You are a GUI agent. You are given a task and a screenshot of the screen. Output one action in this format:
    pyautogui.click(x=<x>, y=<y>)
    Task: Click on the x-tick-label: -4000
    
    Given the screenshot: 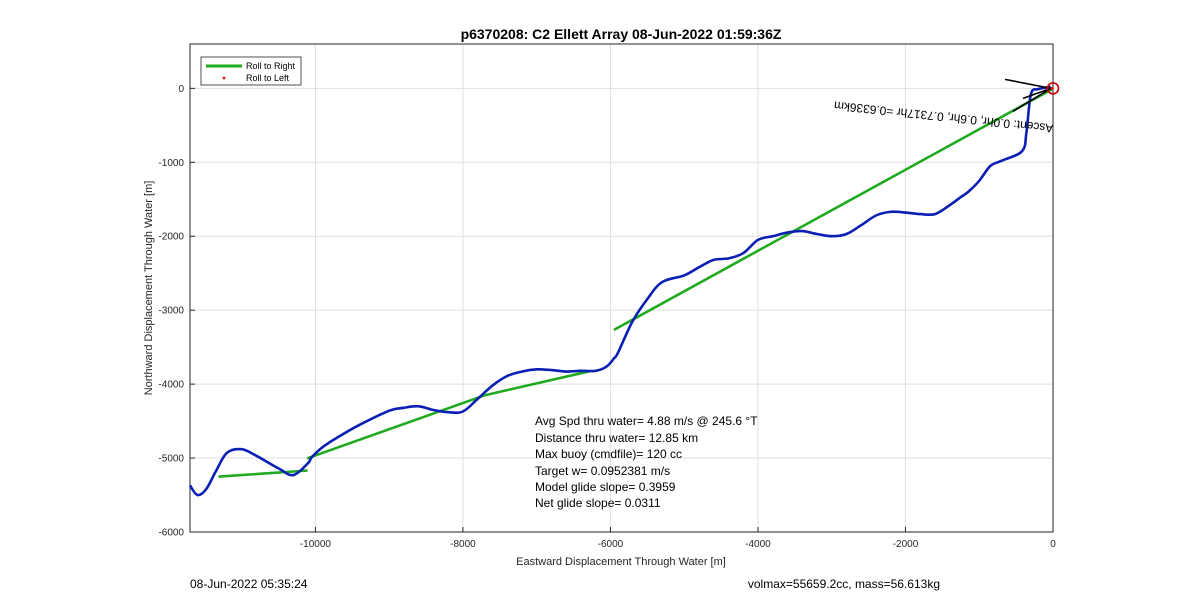 What is the action you would take?
    pyautogui.click(x=758, y=544)
    